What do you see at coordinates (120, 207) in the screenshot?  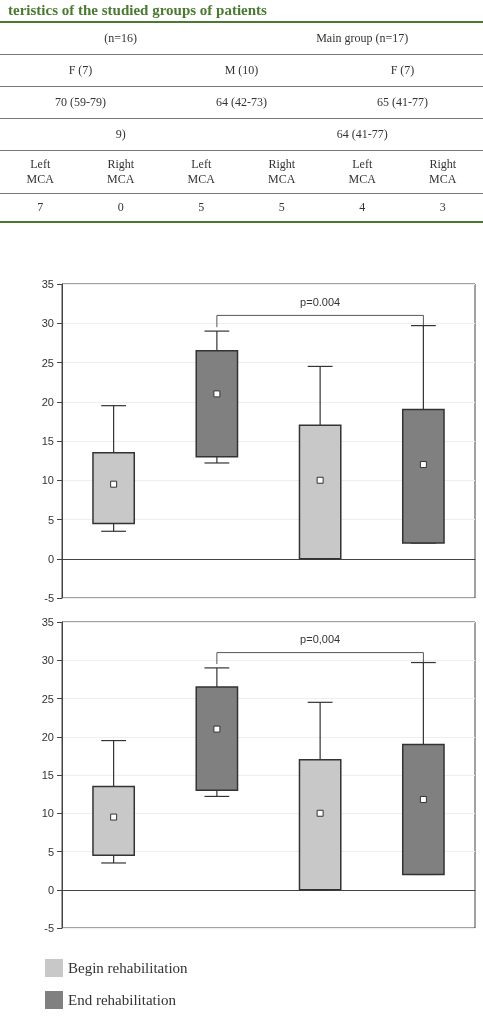 I see `text: 0` at bounding box center [120, 207].